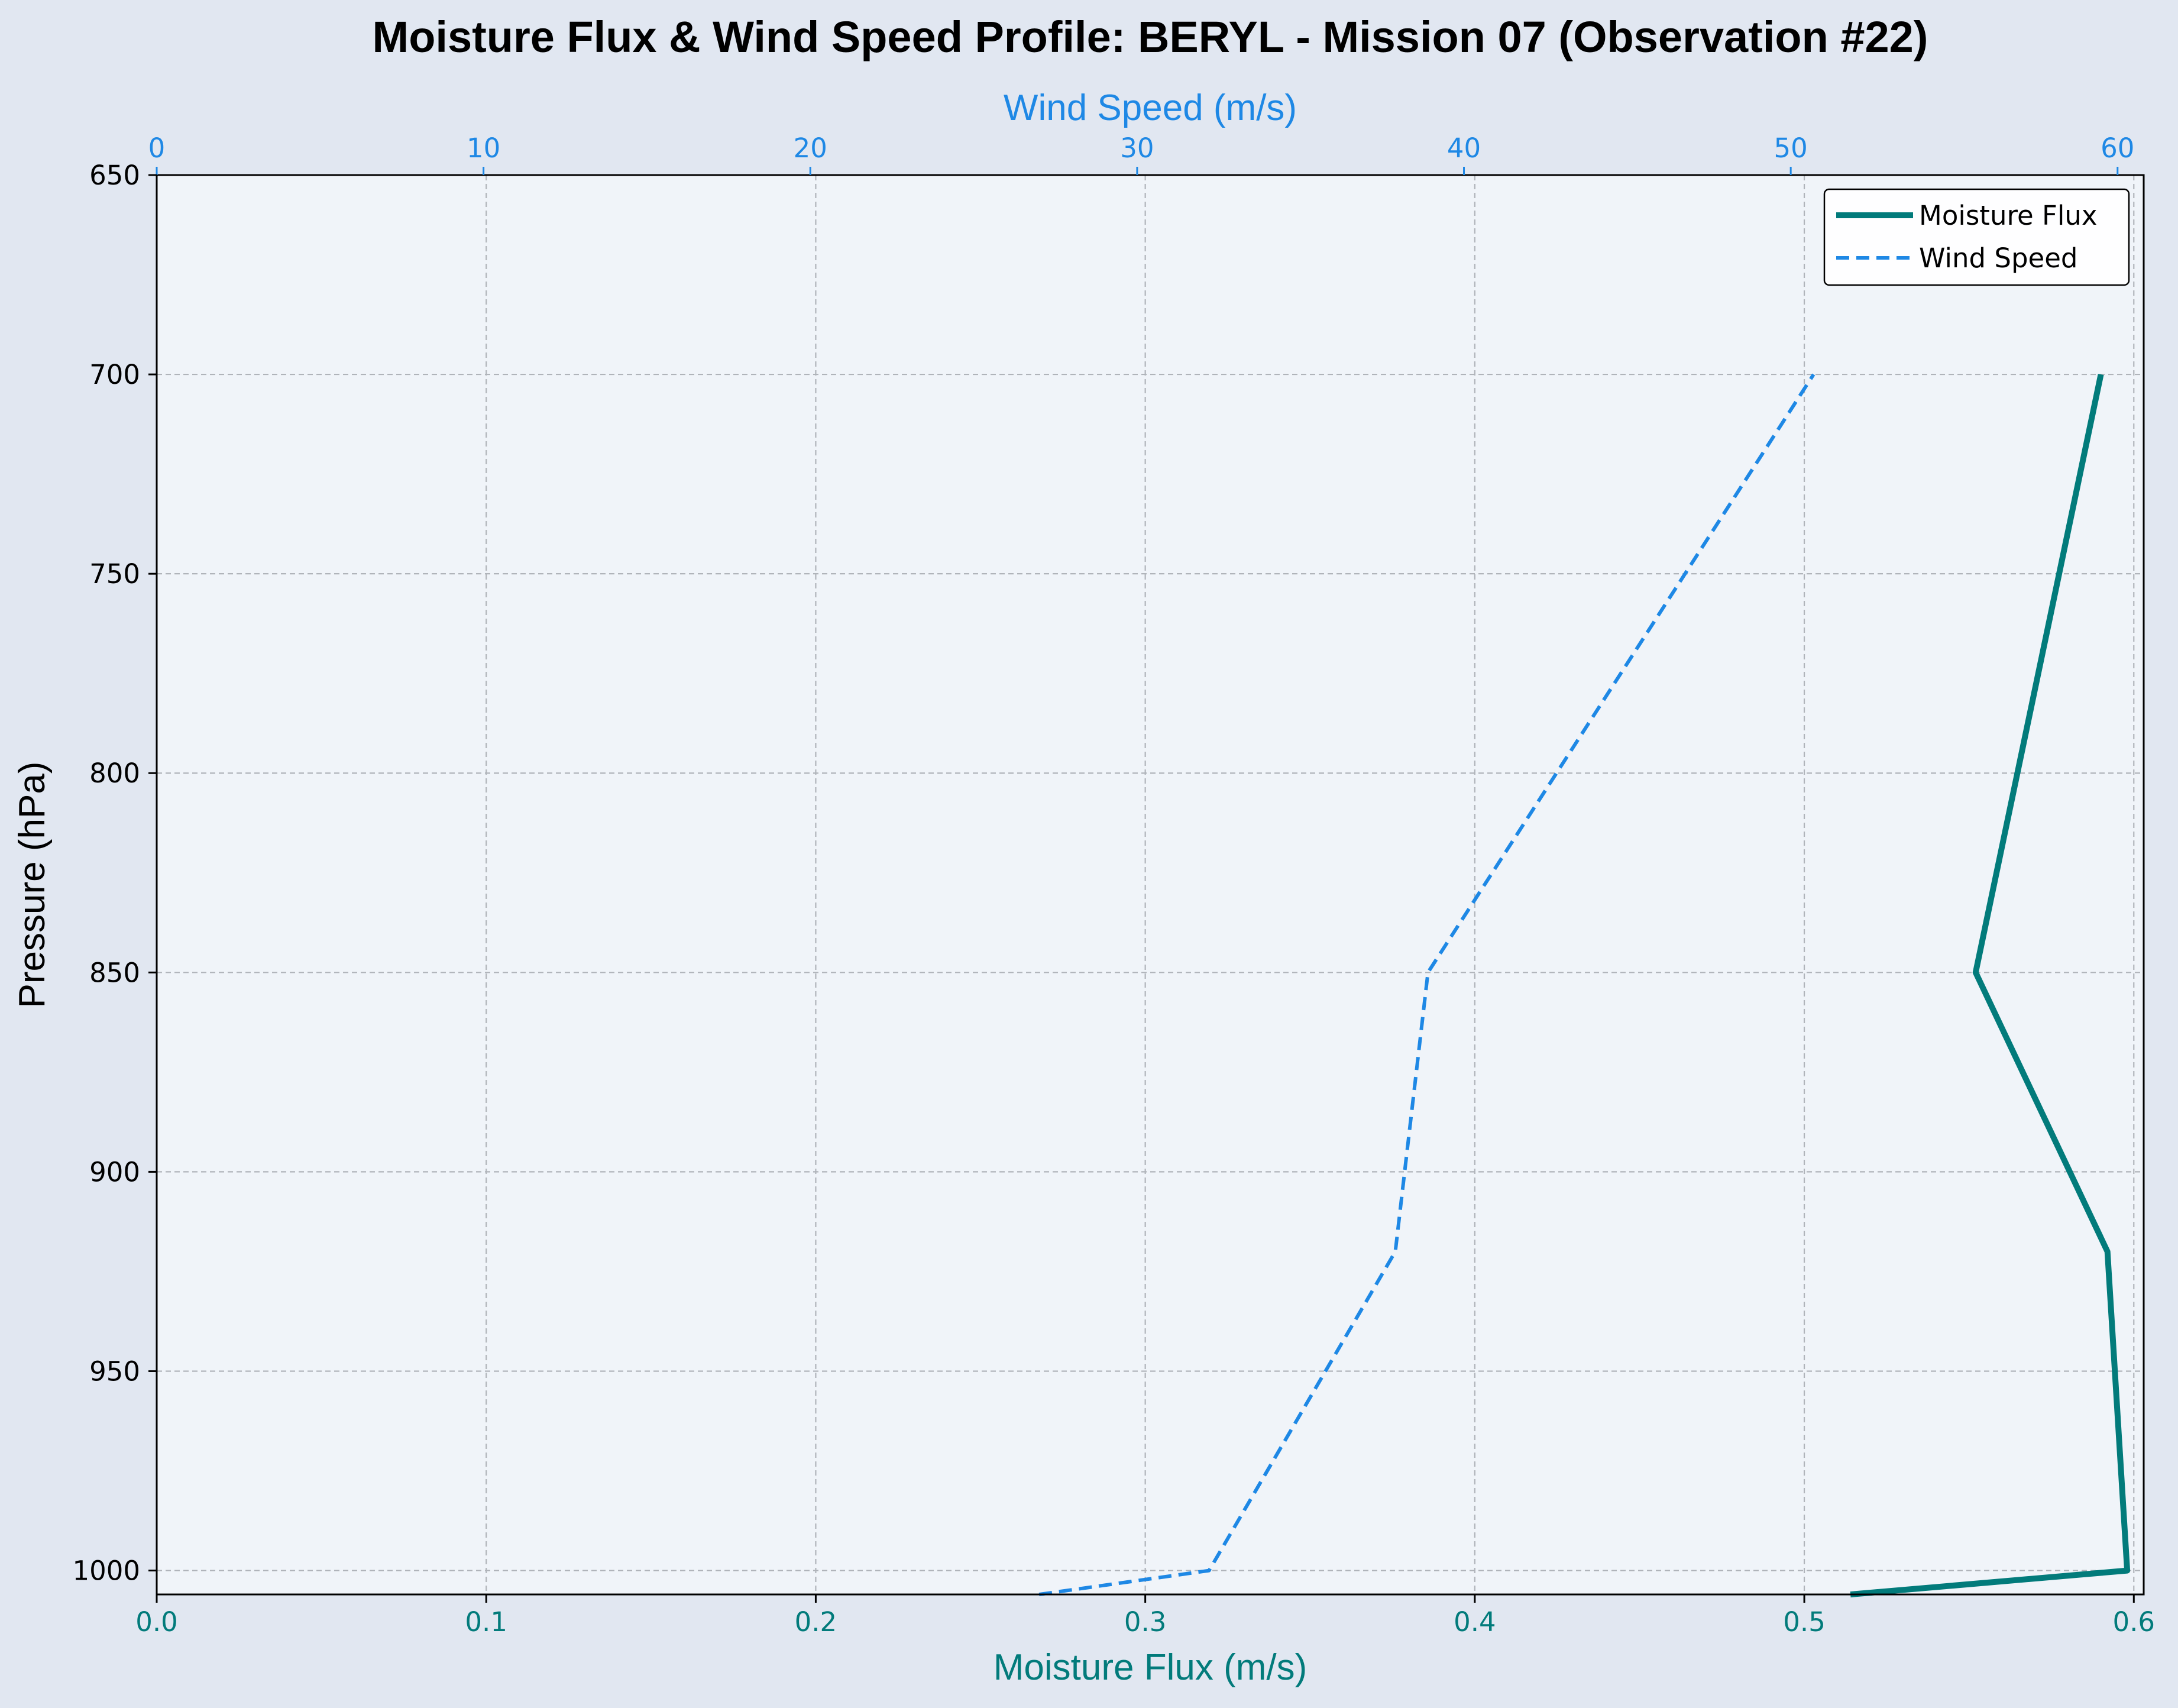  I want to click on legend-label-moisture-flux: Moisture Flux, so click(2008, 216).